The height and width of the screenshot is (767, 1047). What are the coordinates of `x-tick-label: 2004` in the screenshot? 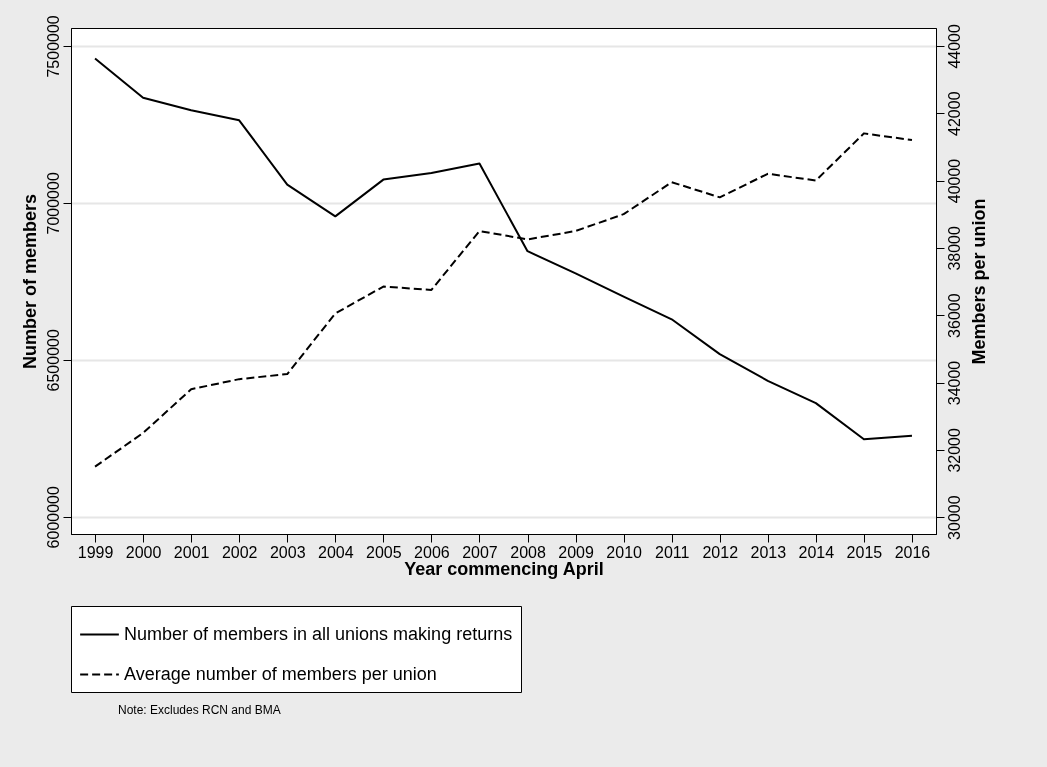 It's located at (336, 552).